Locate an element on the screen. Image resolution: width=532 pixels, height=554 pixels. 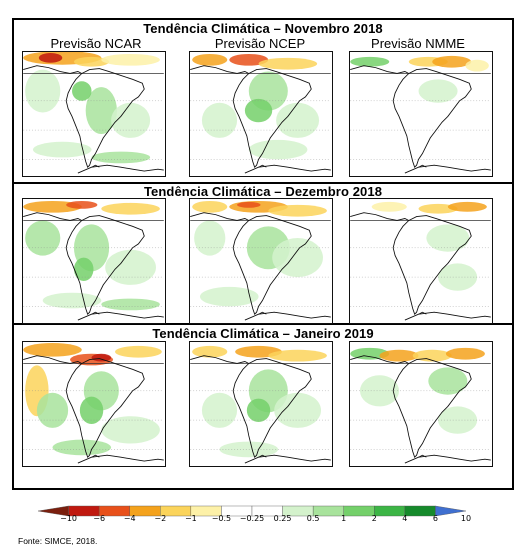
map-nov-ncar is located at coordinates (94, 114).